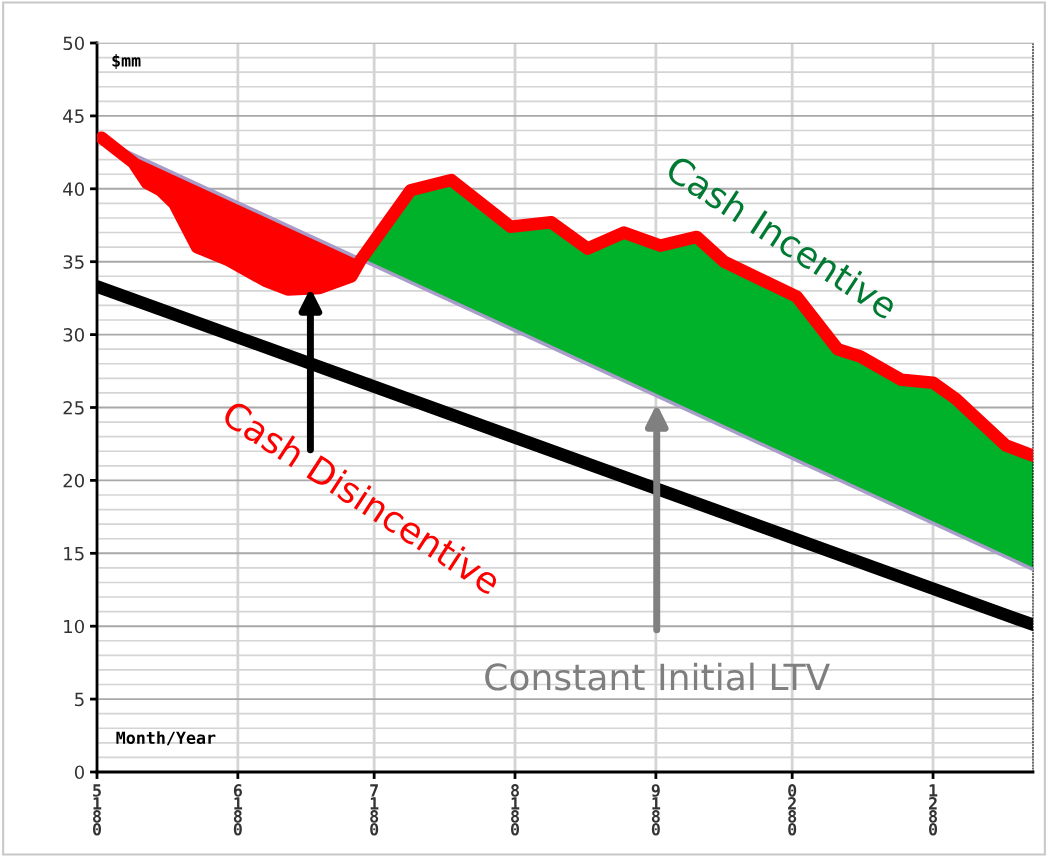 Image resolution: width=1048 pixels, height=857 pixels. I want to click on y-tick-label: 30, so click(73, 335).